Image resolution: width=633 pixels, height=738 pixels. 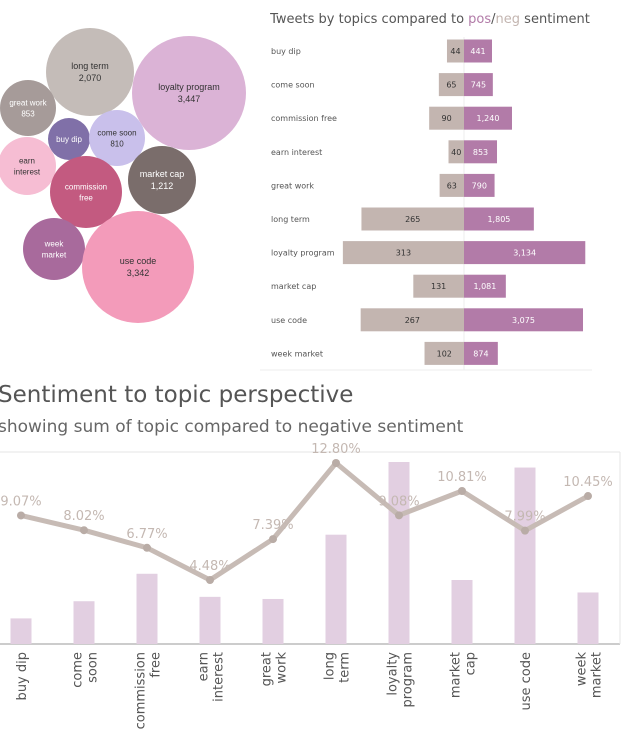 I want to click on bubble-loyalty-program, so click(x=189, y=93).